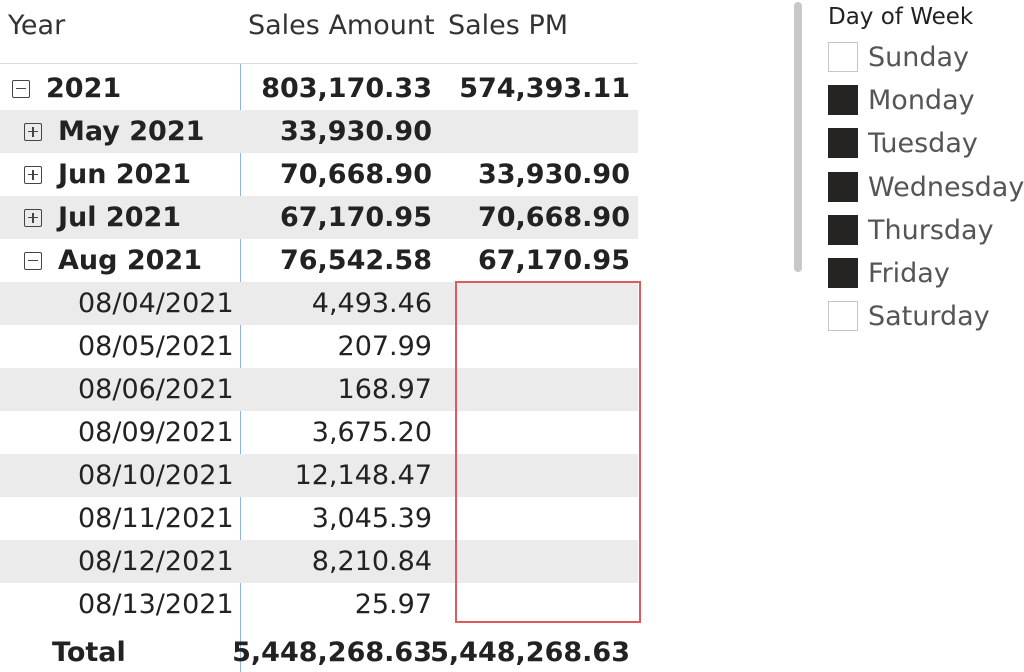 This screenshot has width=1024, height=672. I want to click on row-month-jul-2021: Jul 2021 67,170.95 70,668.90, so click(320, 217).